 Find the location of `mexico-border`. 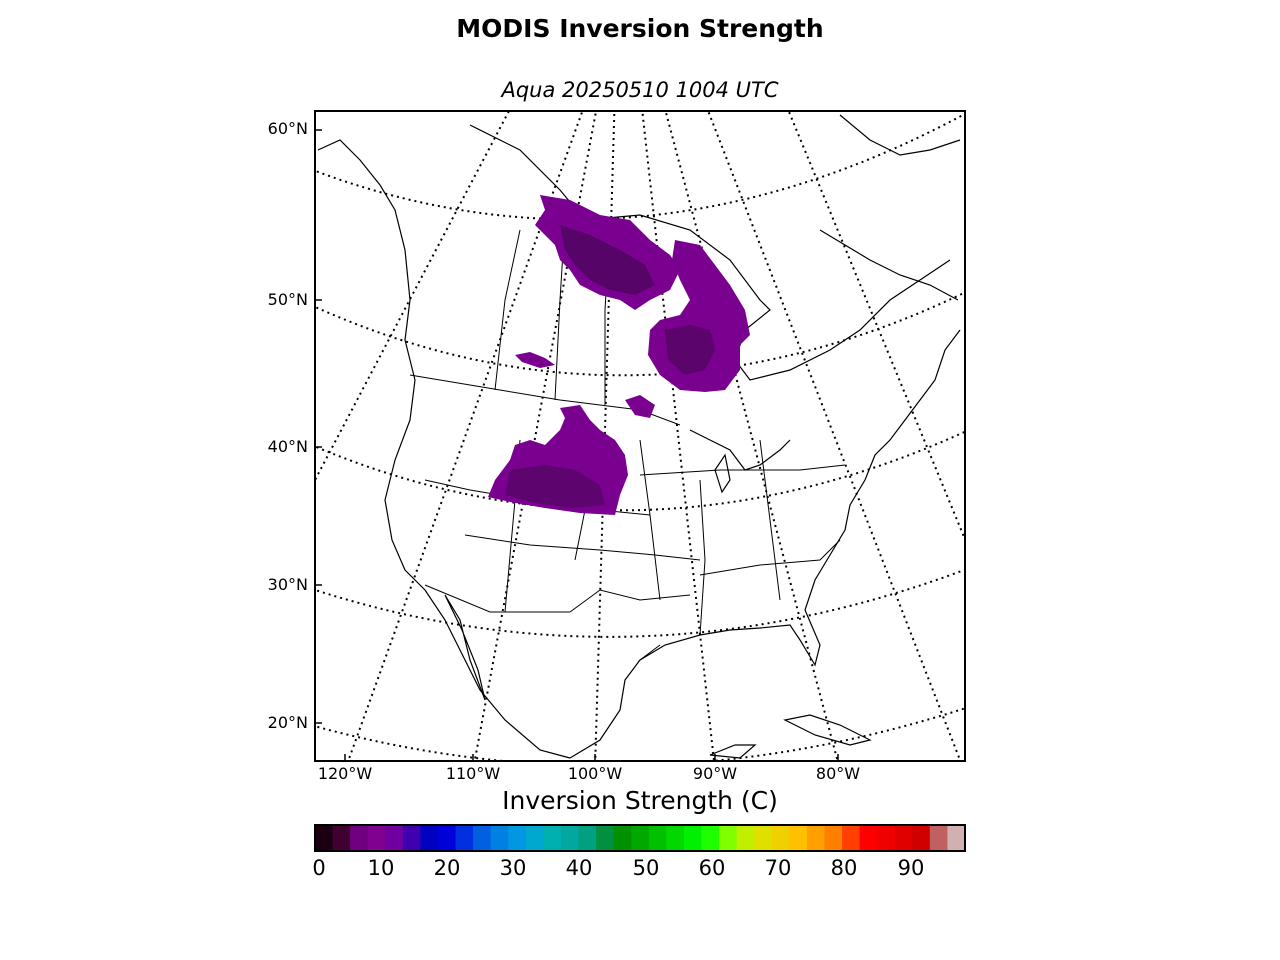

mexico-border is located at coordinates (497, 598).